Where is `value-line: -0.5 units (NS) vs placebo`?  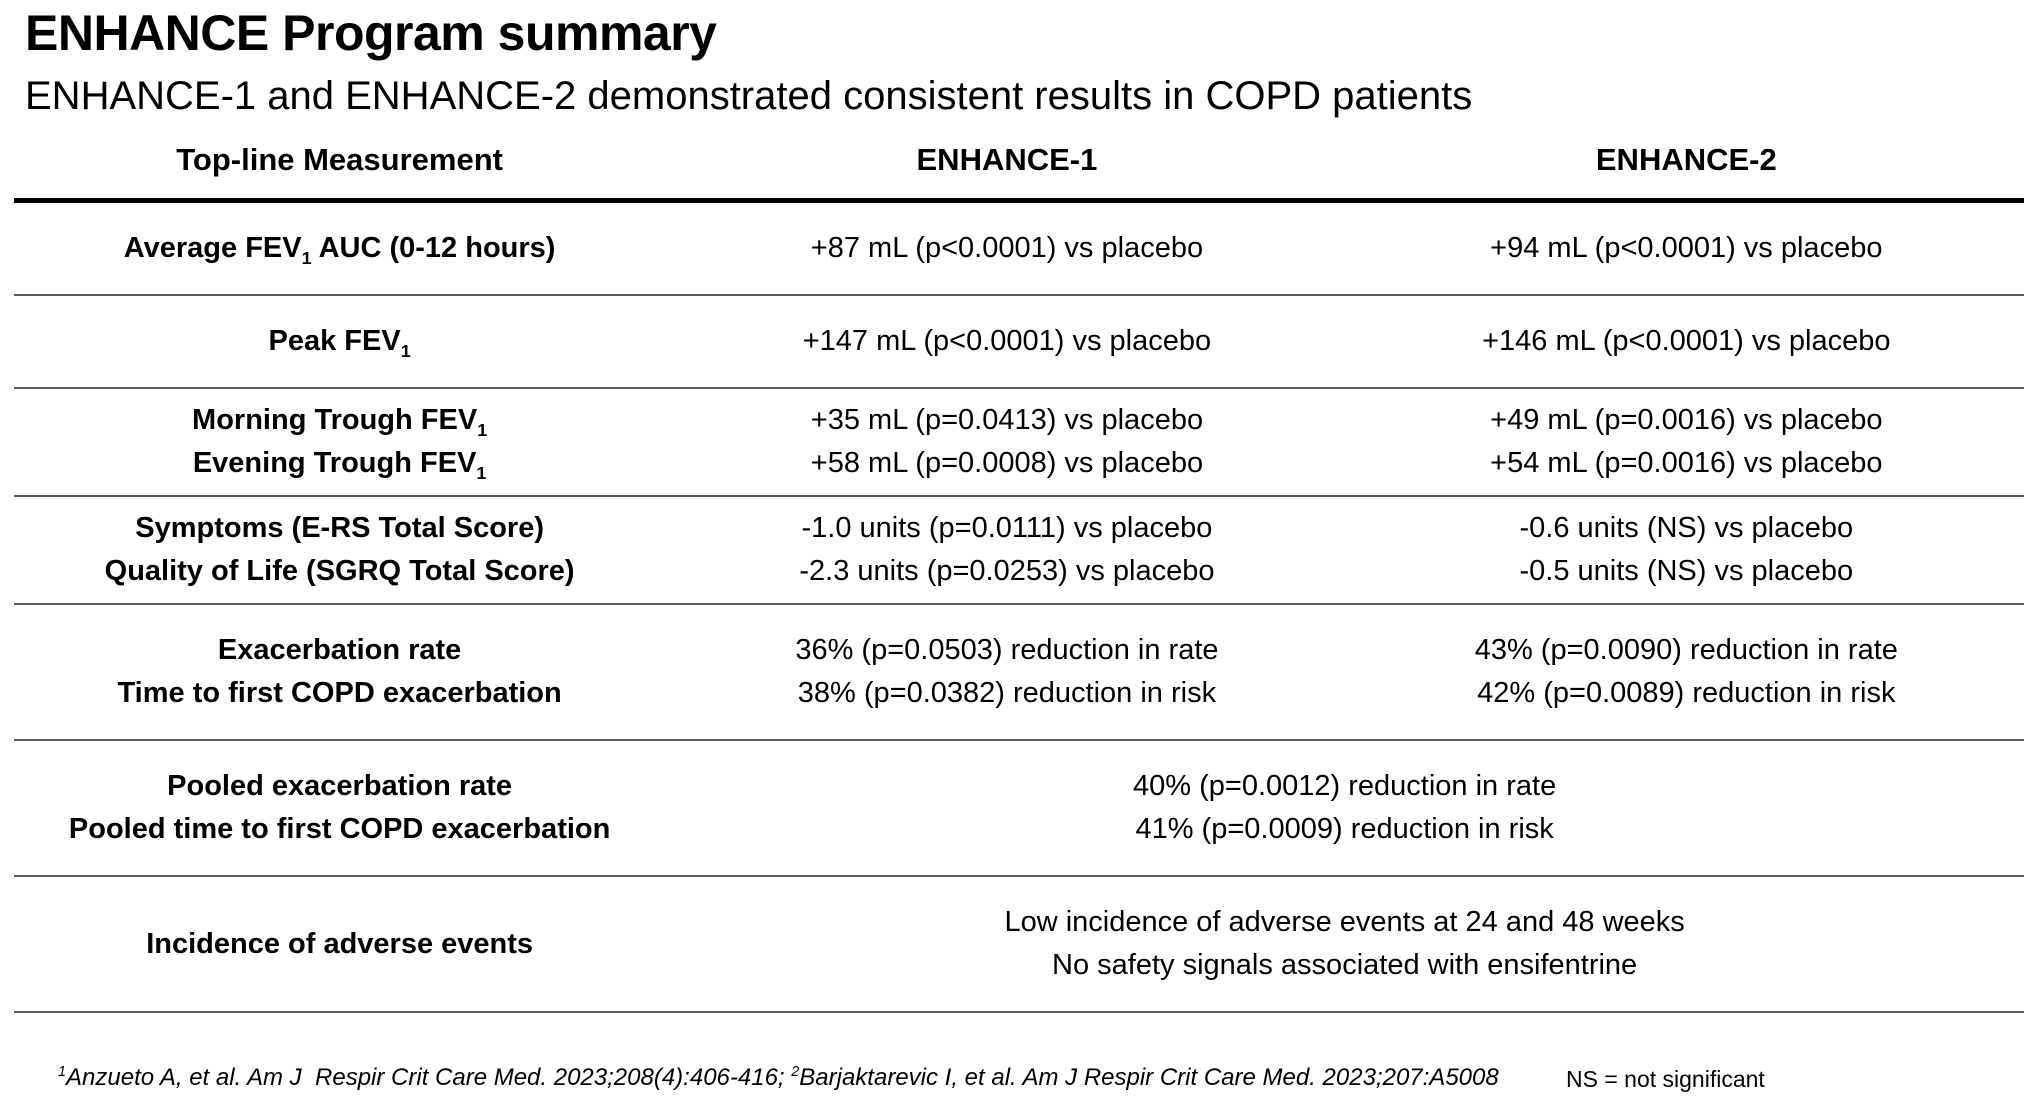 value-line: -0.5 units (NS) vs placebo is located at coordinates (1686, 571).